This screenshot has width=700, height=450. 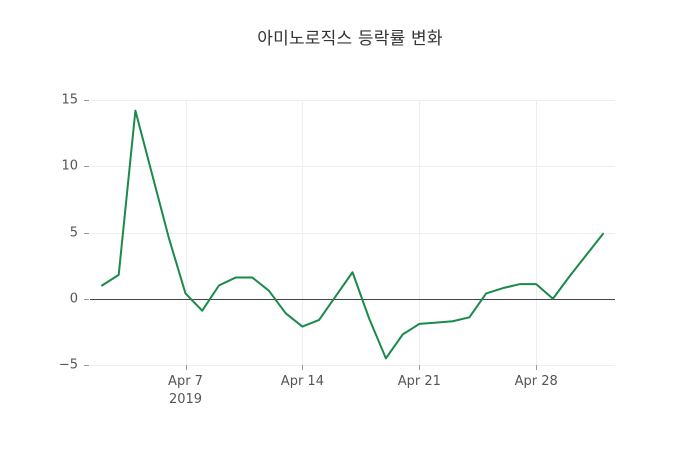 I want to click on y-axis-tick-label: 10, so click(x=69, y=166).